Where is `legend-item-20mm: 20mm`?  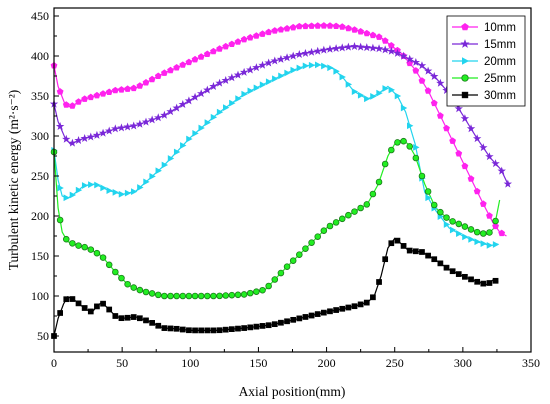
legend-item-20mm: 20mm is located at coordinates (484, 62).